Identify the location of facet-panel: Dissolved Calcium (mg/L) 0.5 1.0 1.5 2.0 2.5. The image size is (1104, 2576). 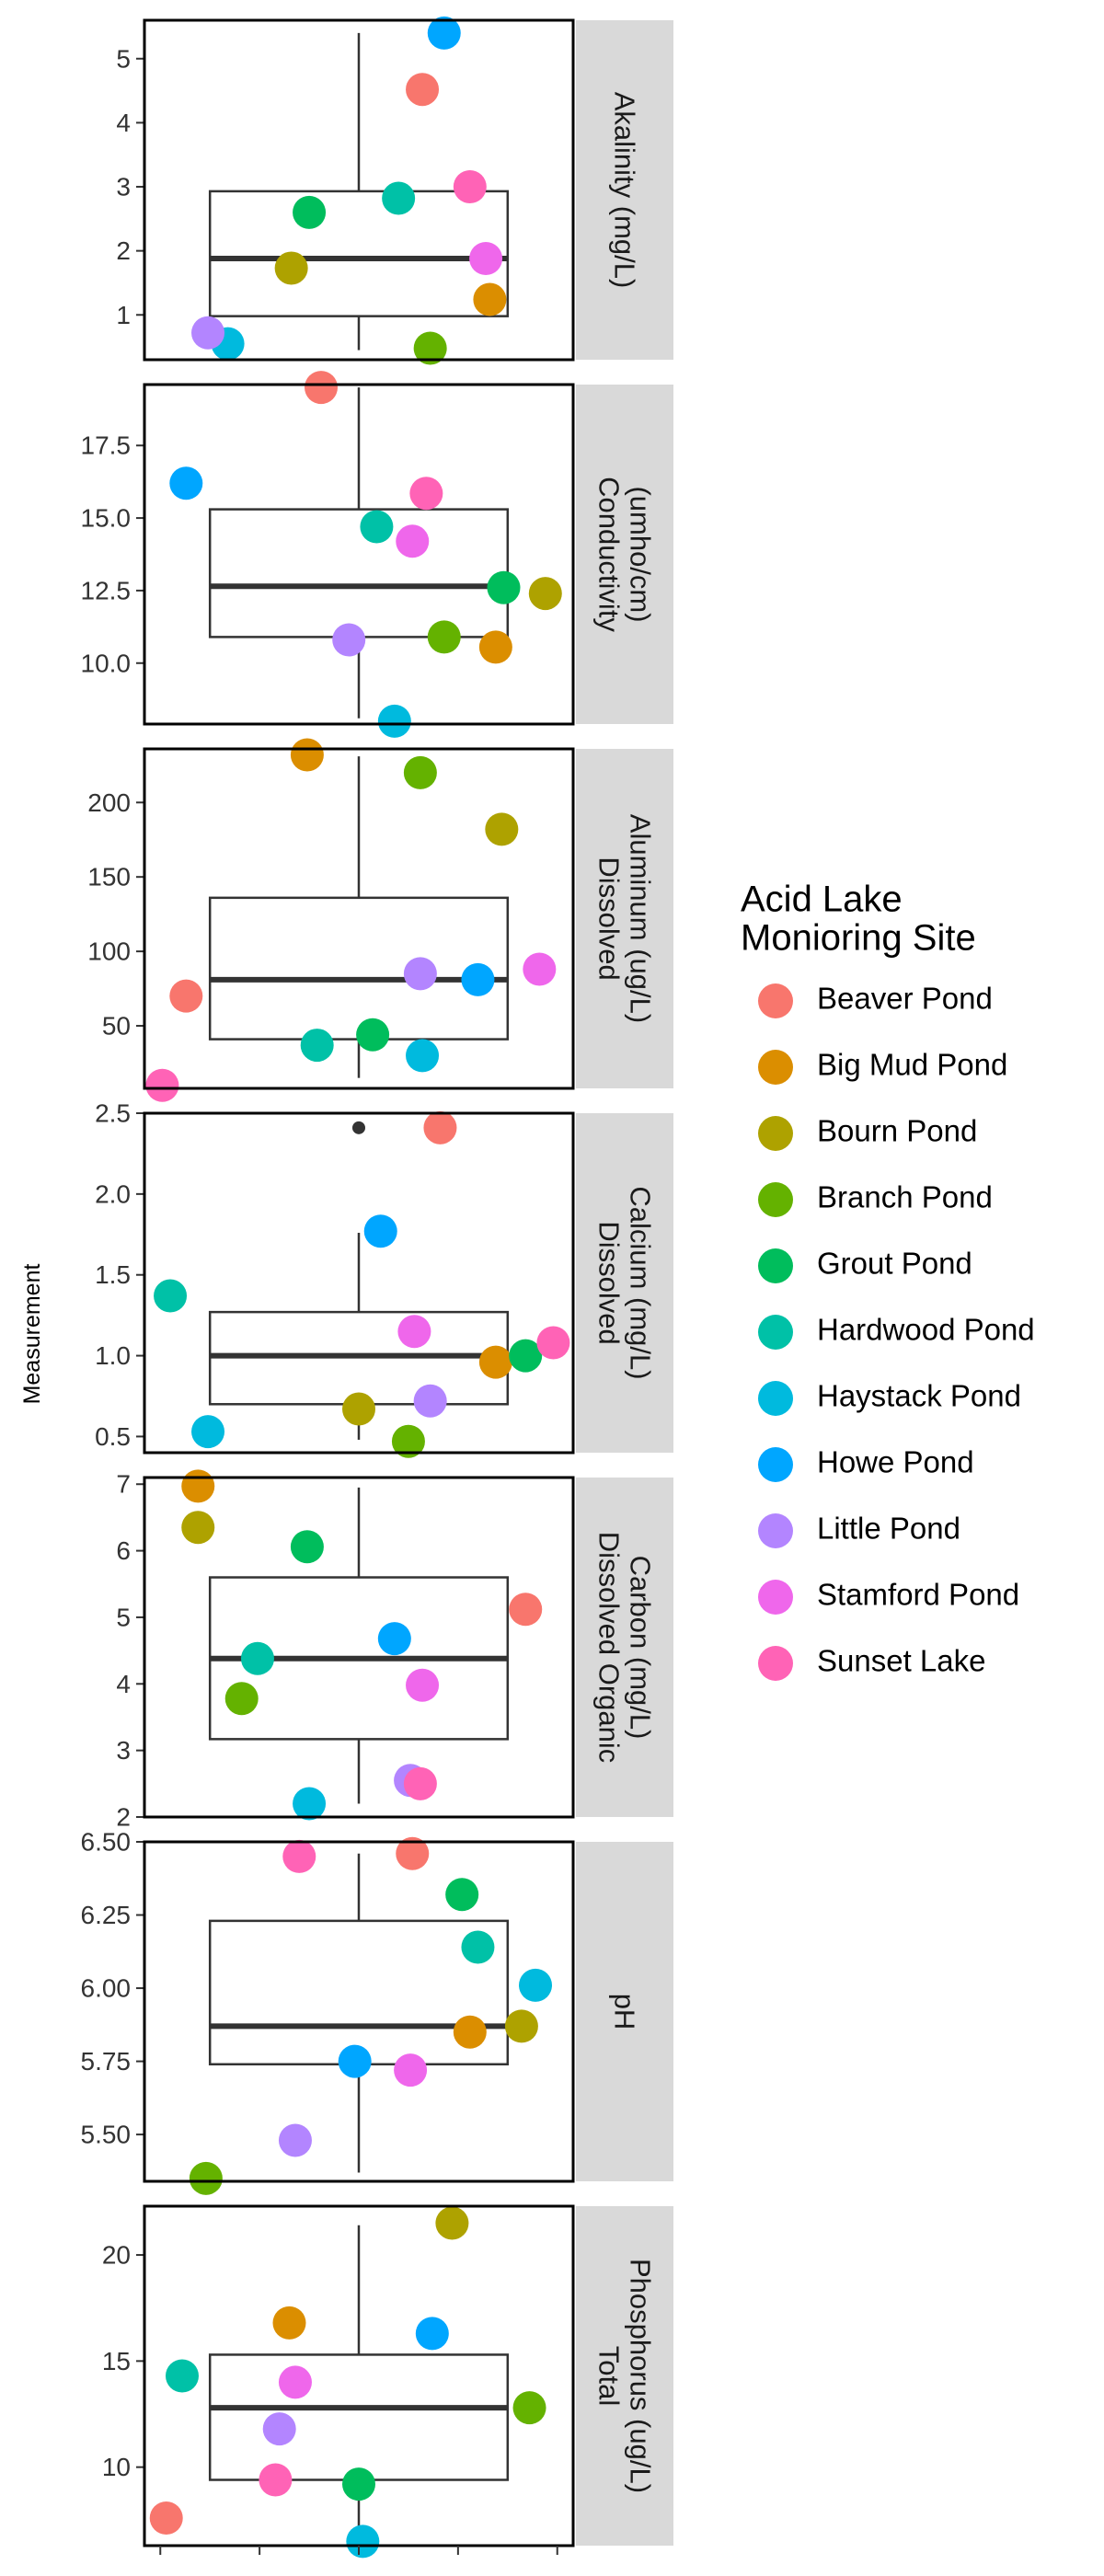
(384, 1278).